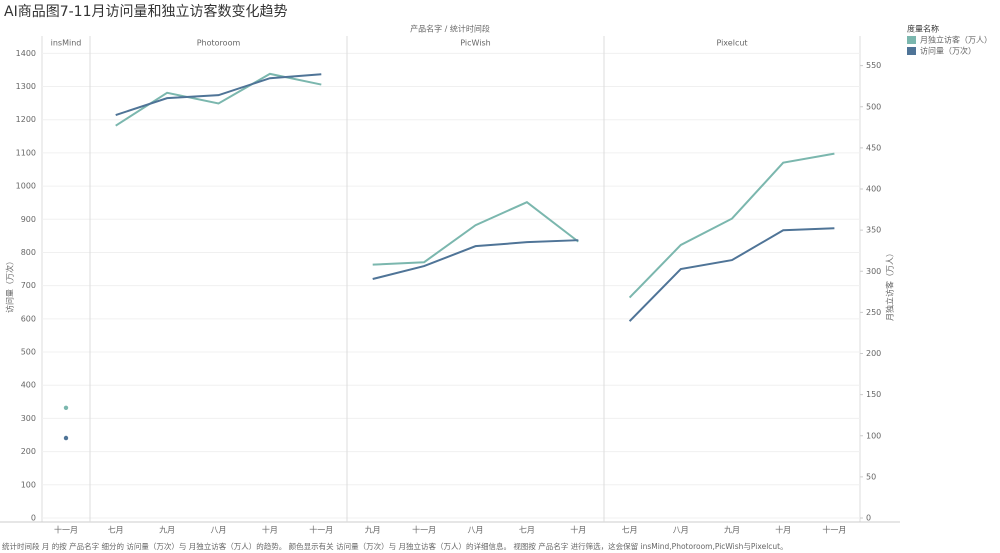 This screenshot has height=553, width=1000. What do you see at coordinates (28, 418) in the screenshot?
I see `y-tick-label: 300` at bounding box center [28, 418].